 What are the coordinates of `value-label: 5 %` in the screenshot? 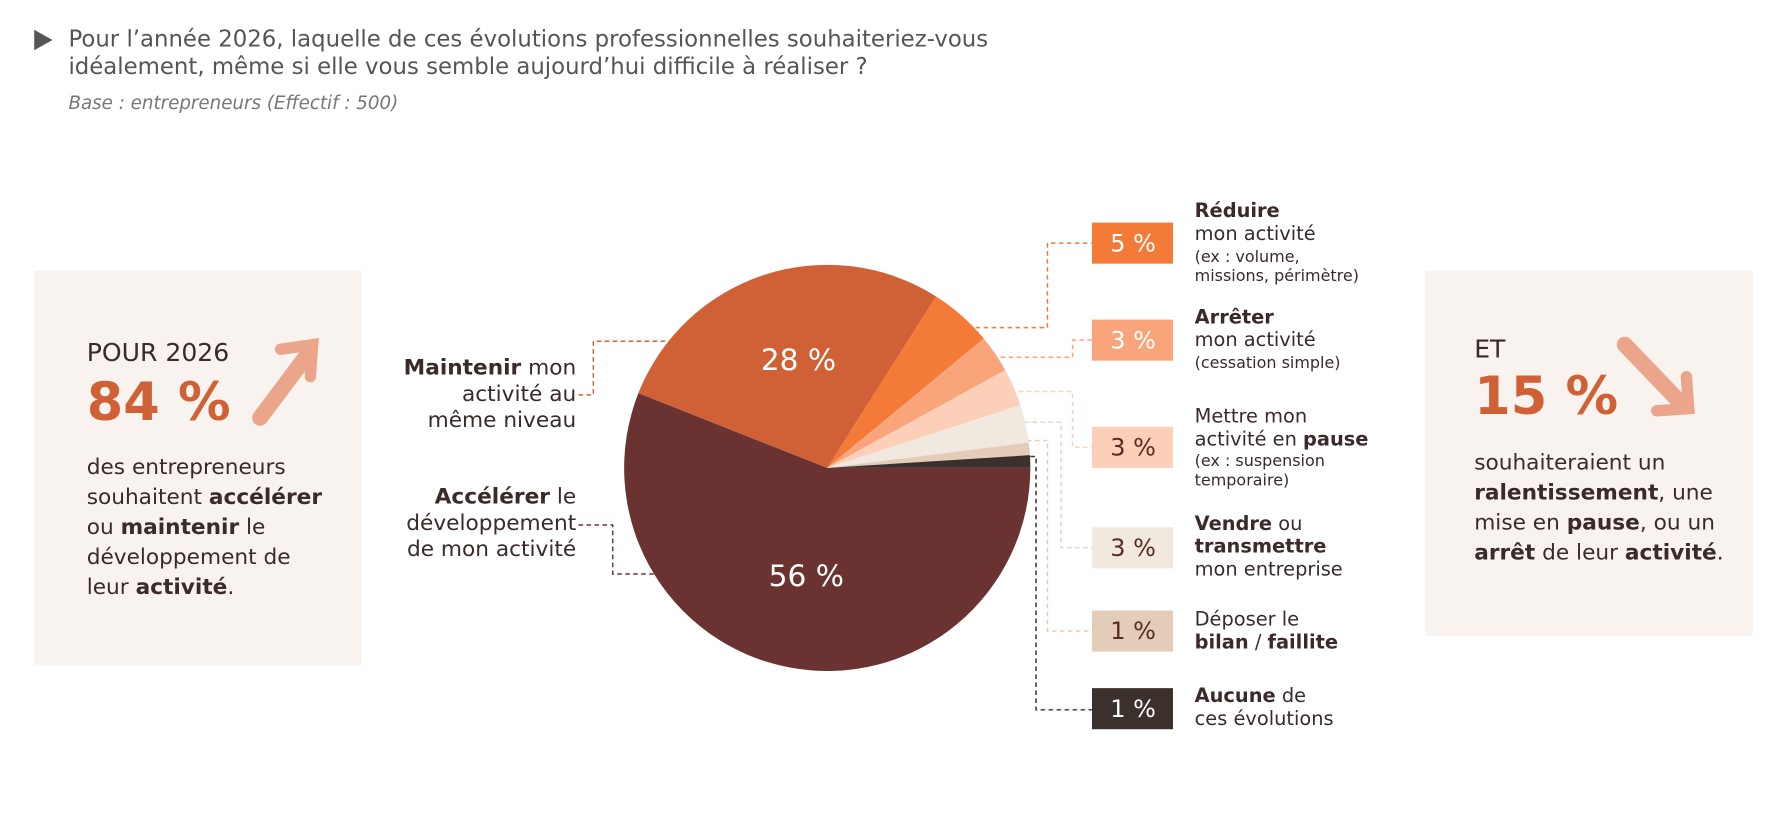 It's located at (1133, 243).